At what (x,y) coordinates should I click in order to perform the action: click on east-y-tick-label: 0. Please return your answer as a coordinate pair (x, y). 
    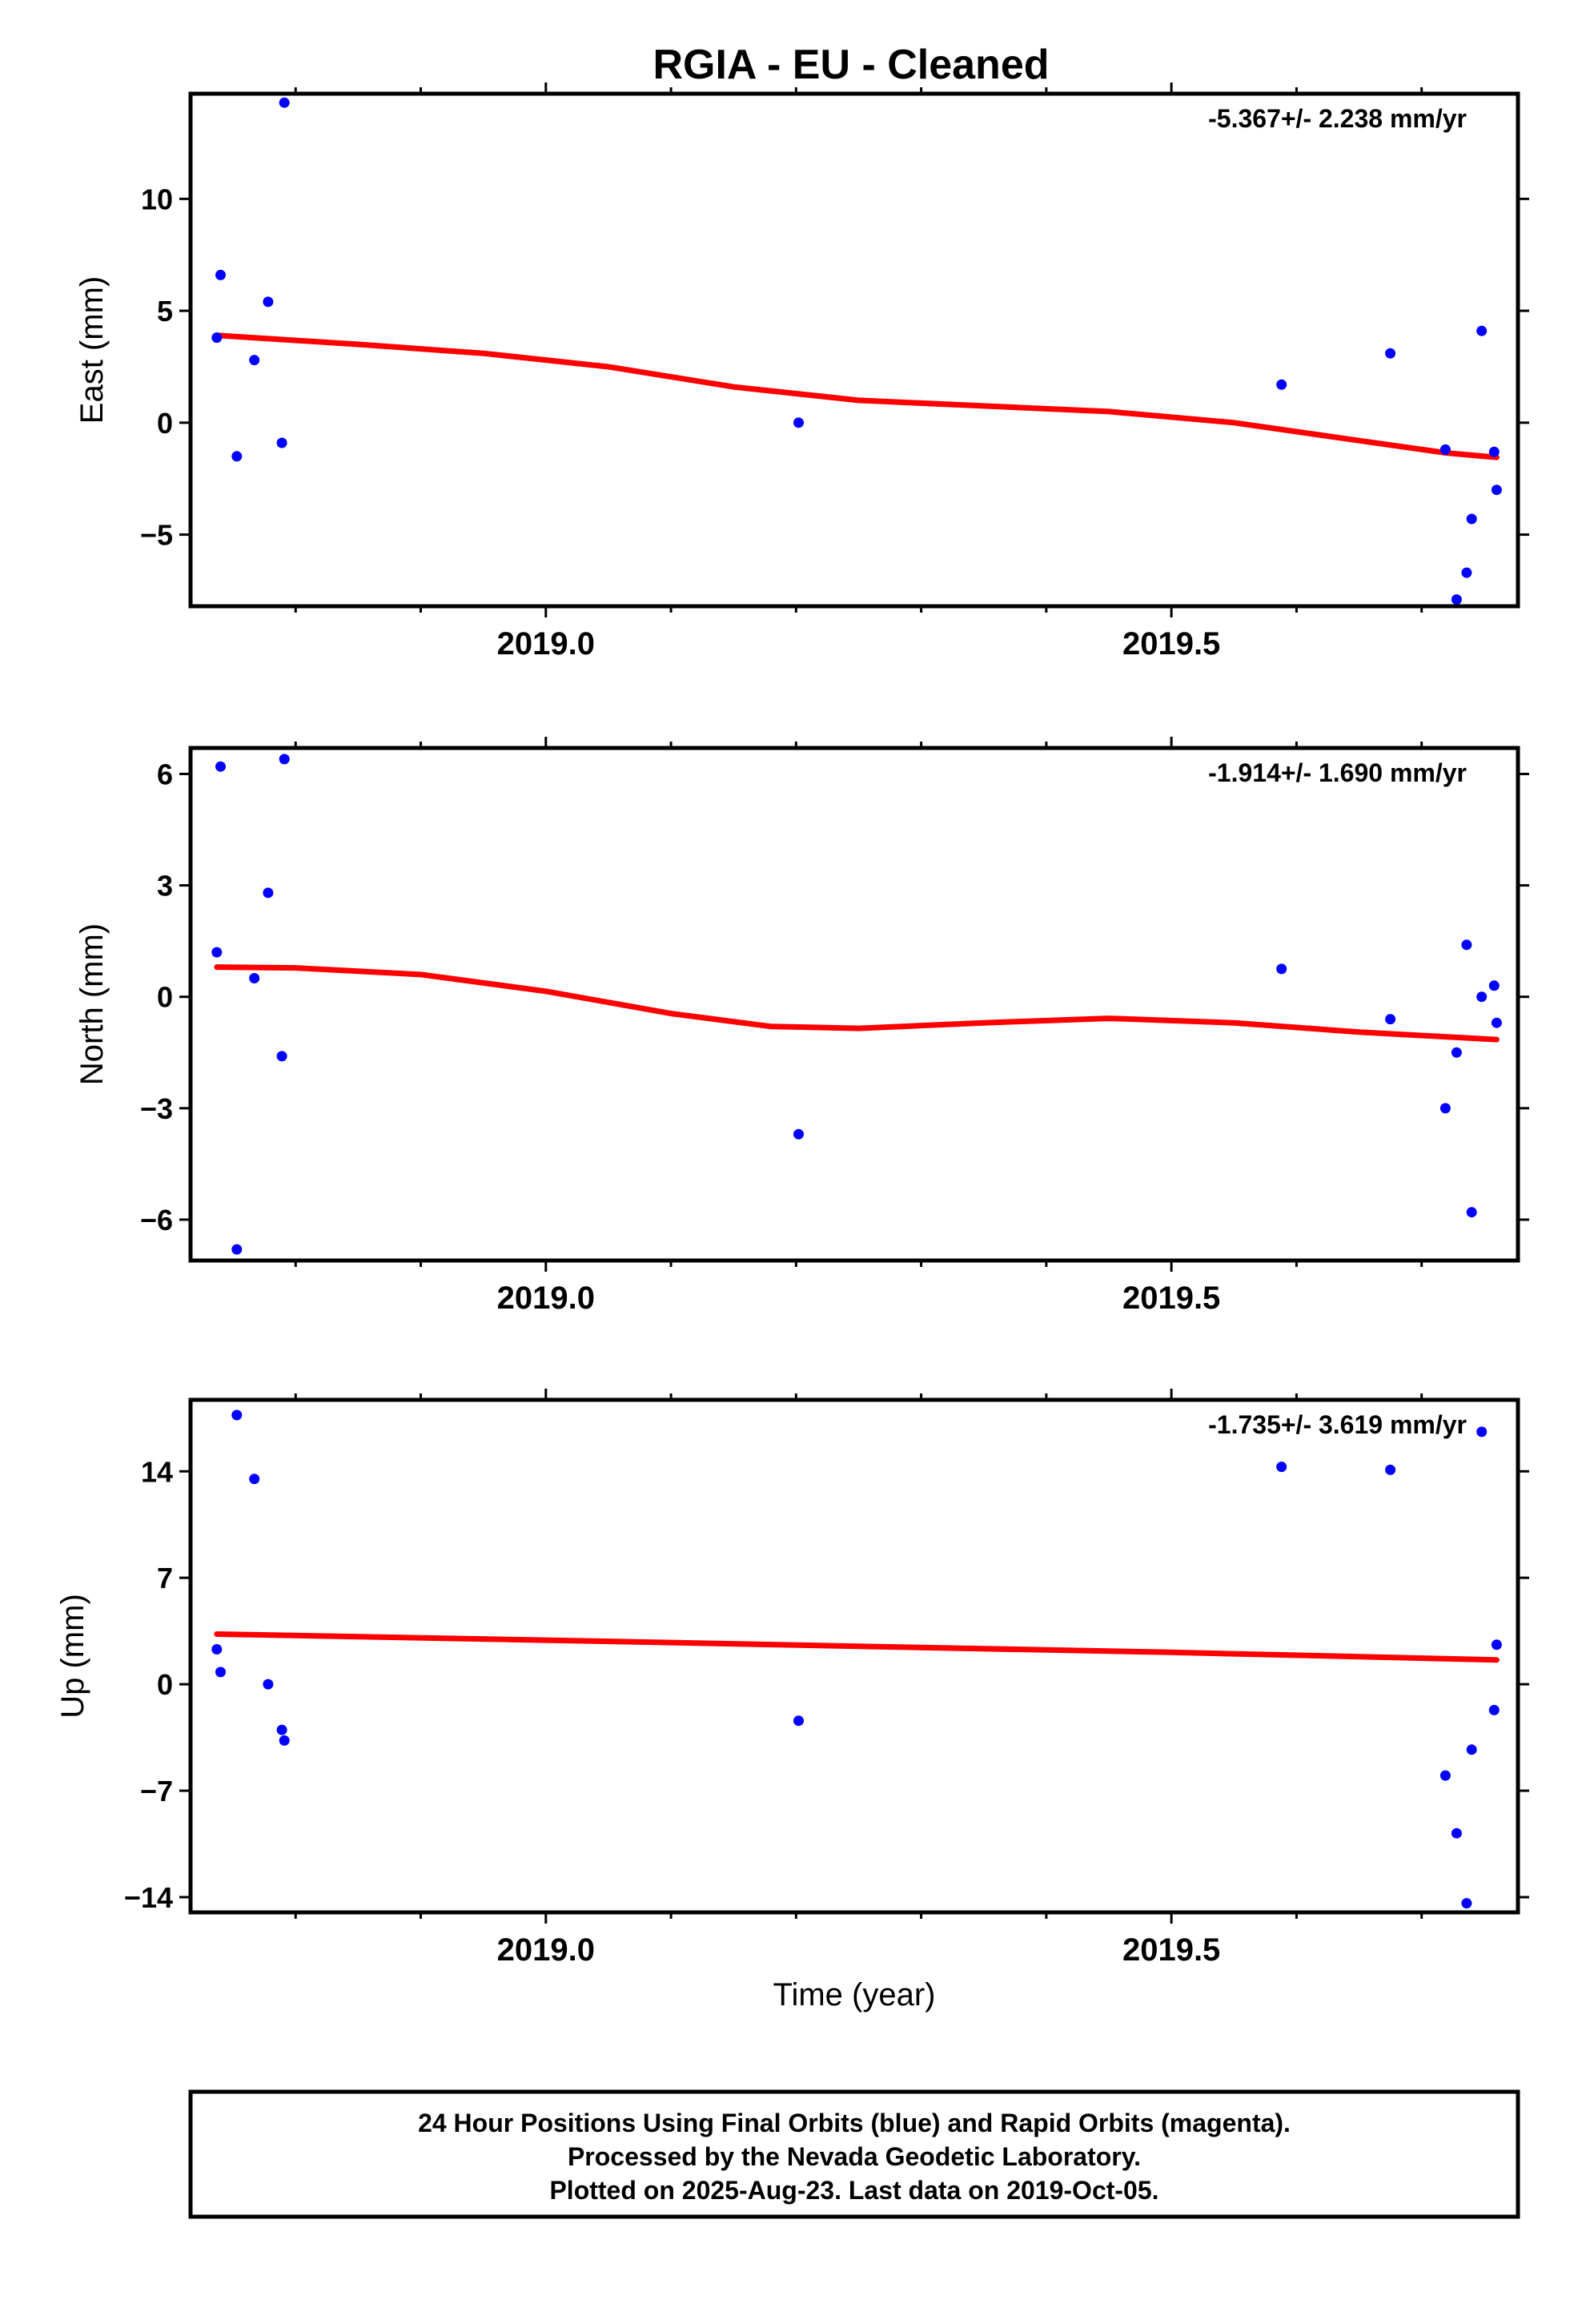
    Looking at the image, I should click on (165, 423).